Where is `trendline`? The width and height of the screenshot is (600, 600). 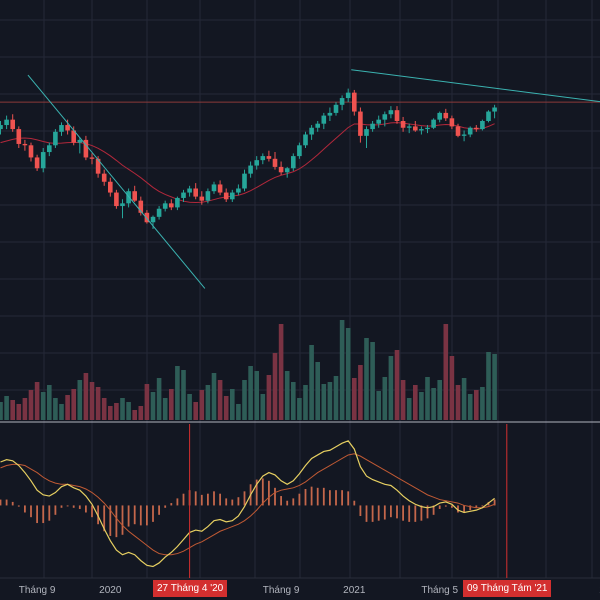 trendline is located at coordinates (475, 86).